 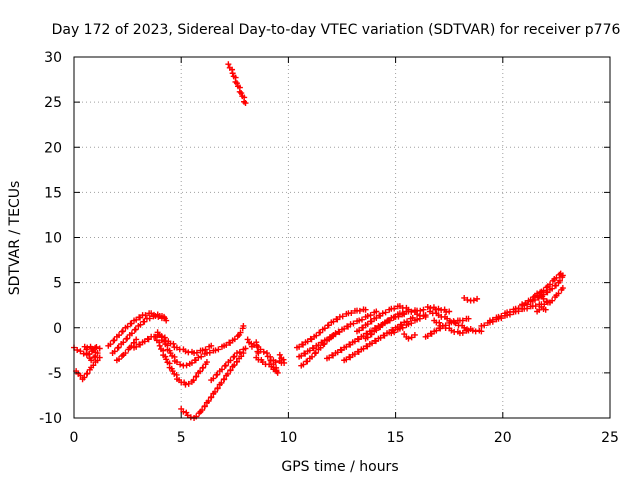 What do you see at coordinates (53, 103) in the screenshot?
I see `y-tick-label: 25` at bounding box center [53, 103].